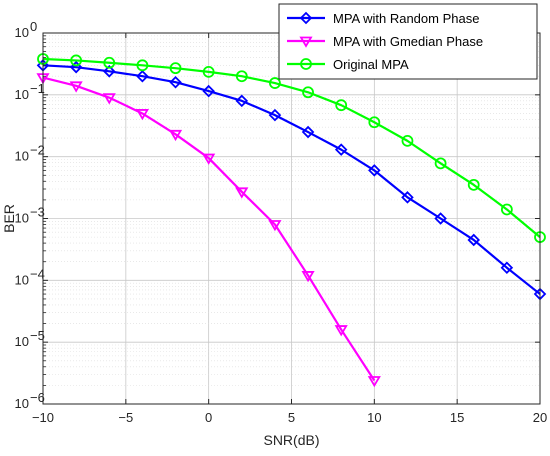 The height and width of the screenshot is (456, 550). Describe the element at coordinates (37, 88) in the screenshot. I see `y-tick-exponent: −1` at that location.